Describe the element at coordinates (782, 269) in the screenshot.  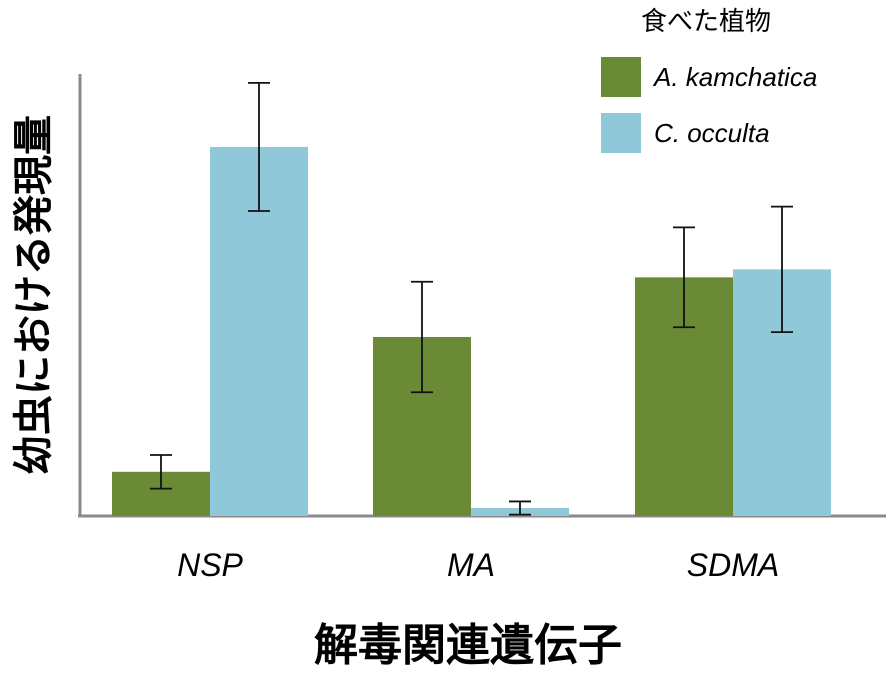
I see `error-bar-sdma-c-occulta` at that location.